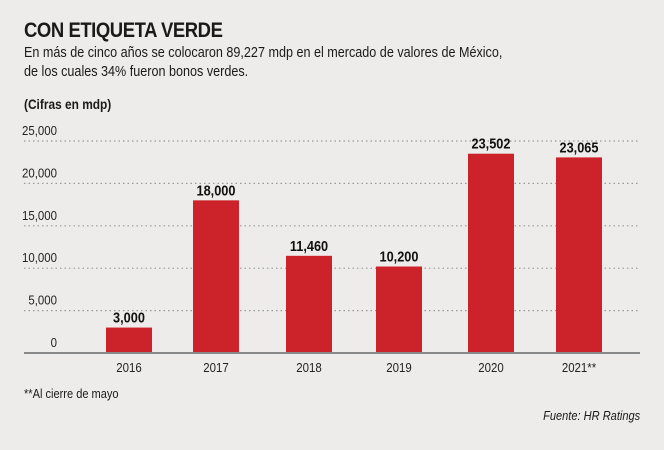  What do you see at coordinates (136, 71) in the screenshot?
I see `subtitle-line-2: de los cuales 34% fueron bonos verdes.` at bounding box center [136, 71].